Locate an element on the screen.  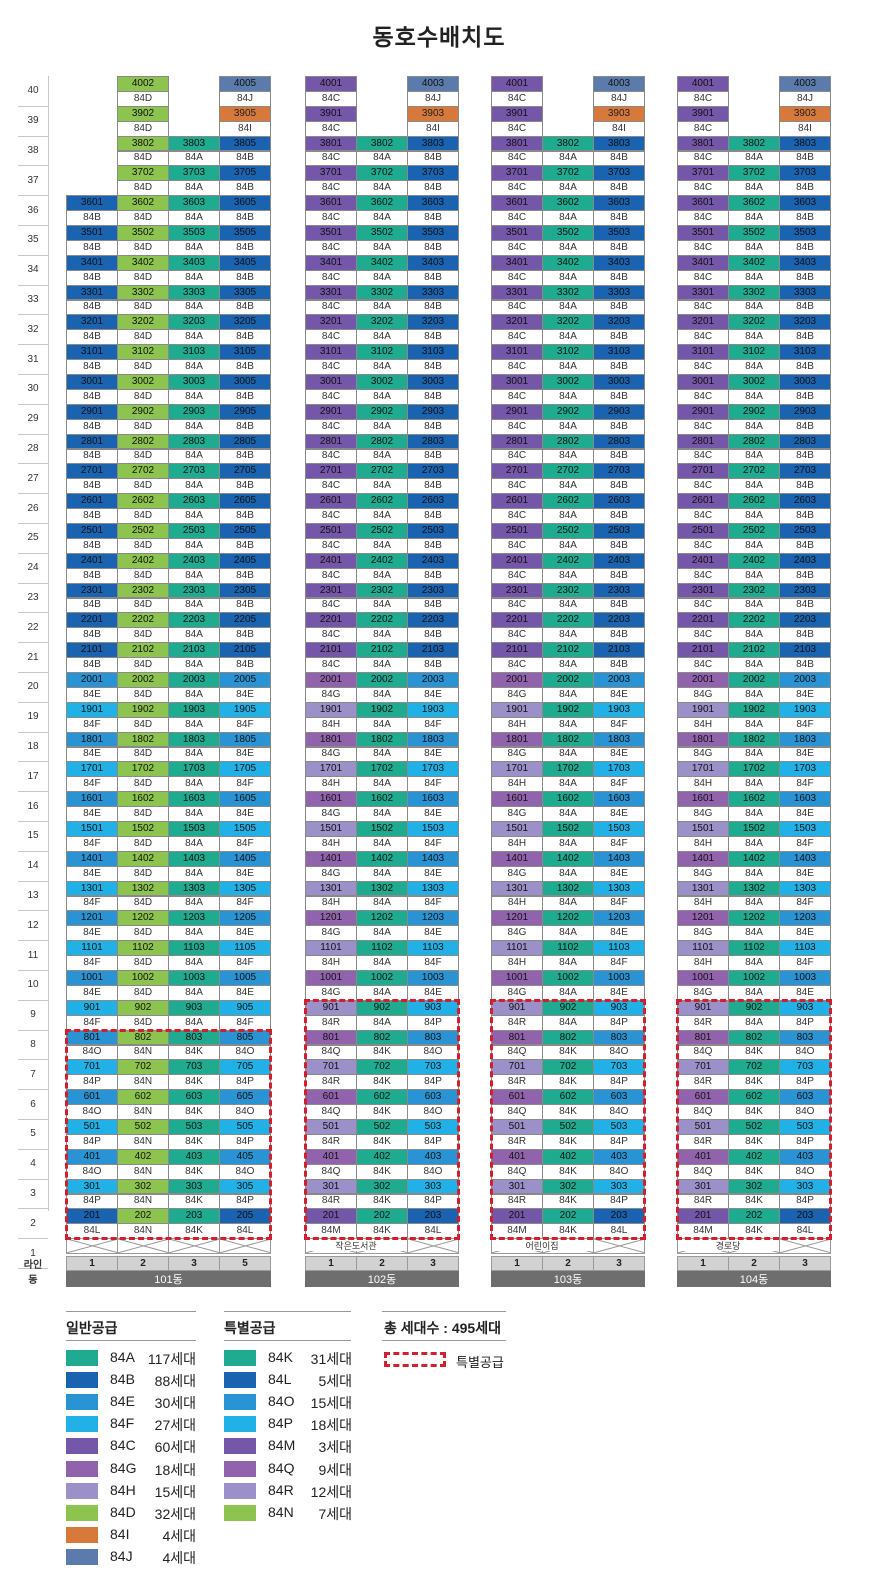
unit-number: 202 is located at coordinates (568, 1216).